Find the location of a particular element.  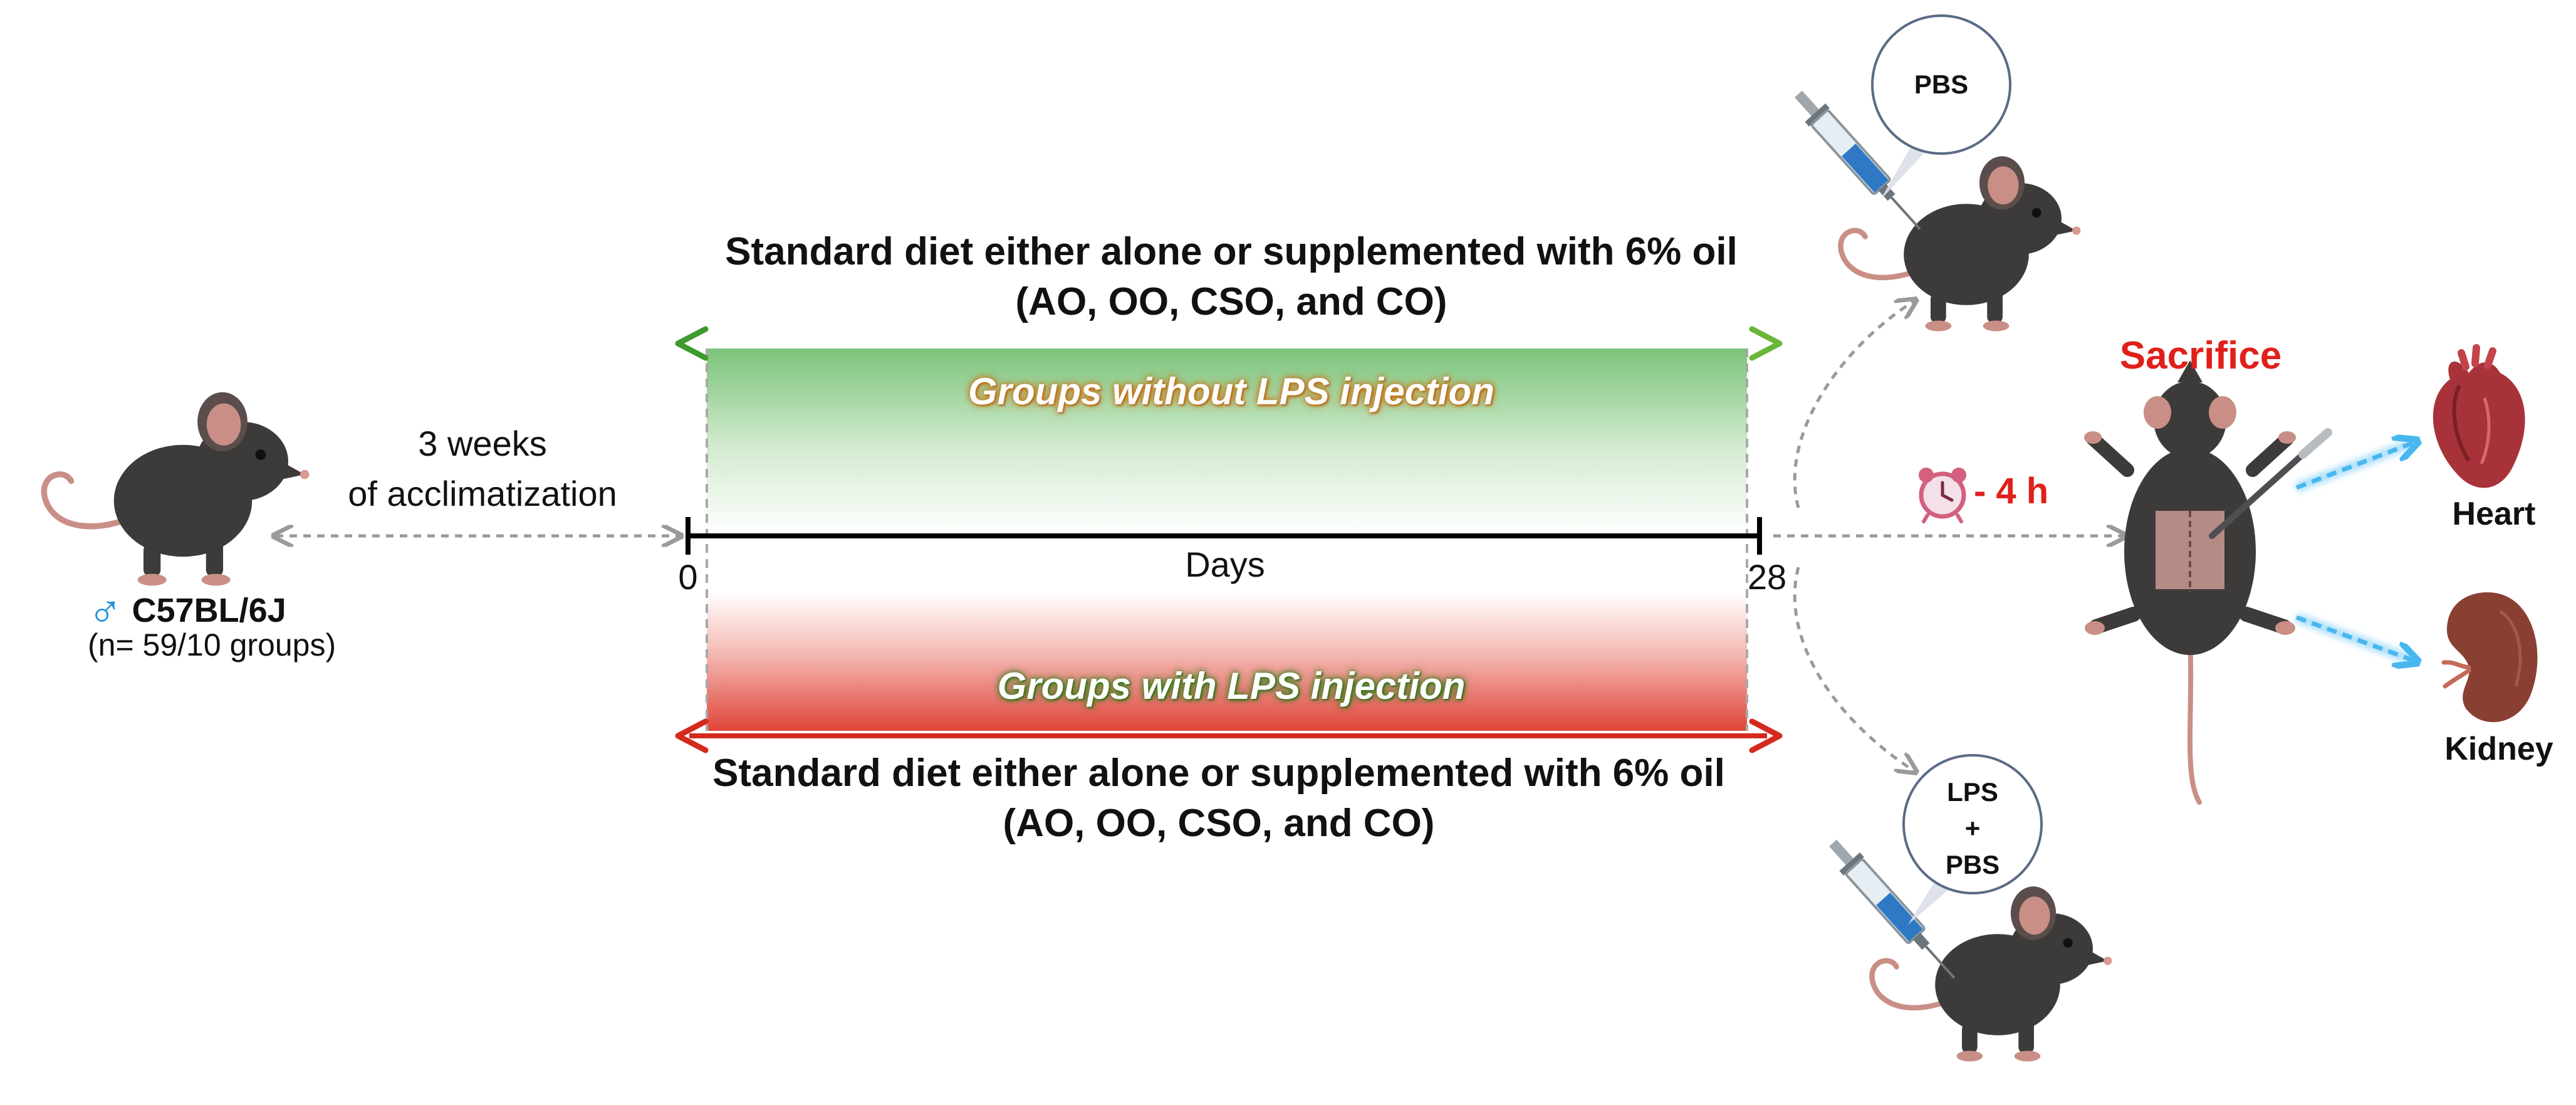

strain-name: C57BL/6J is located at coordinates (209, 611).